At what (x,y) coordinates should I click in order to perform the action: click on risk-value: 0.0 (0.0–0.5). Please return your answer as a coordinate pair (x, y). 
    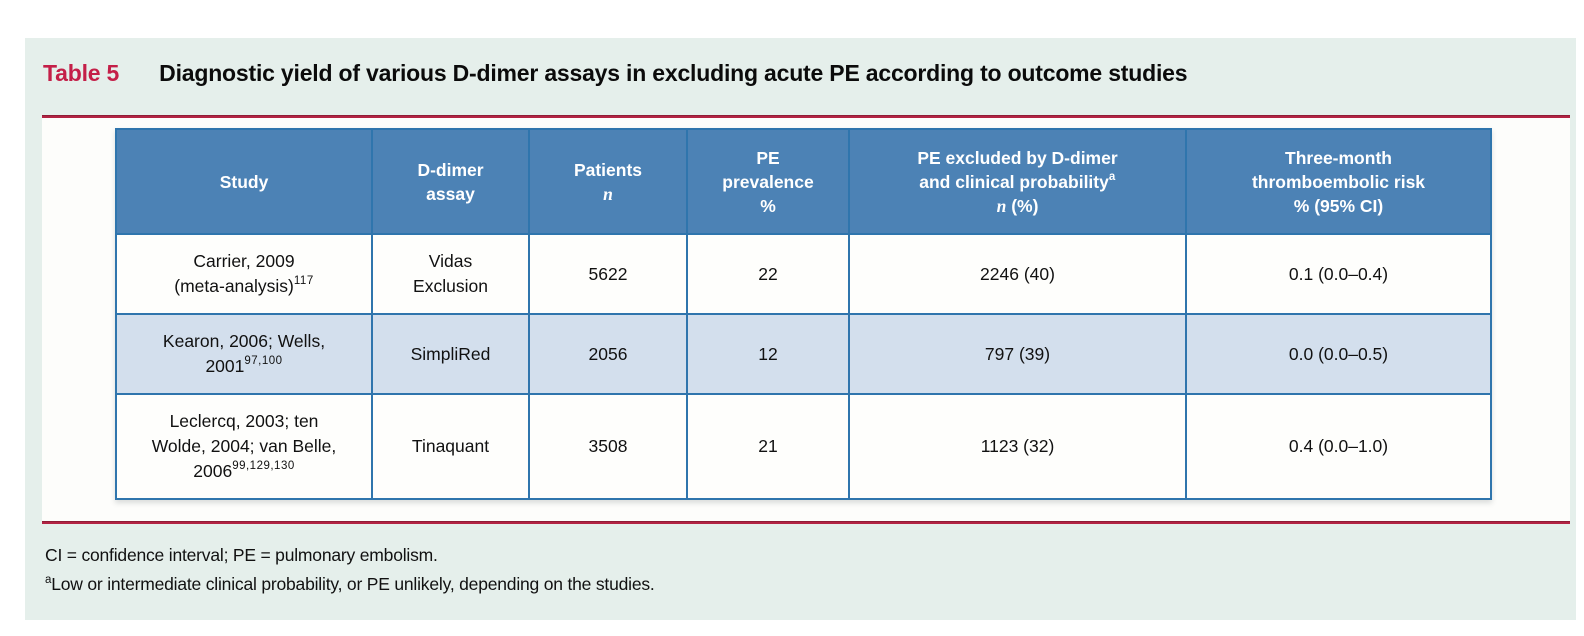
    Looking at the image, I should click on (1338, 353).